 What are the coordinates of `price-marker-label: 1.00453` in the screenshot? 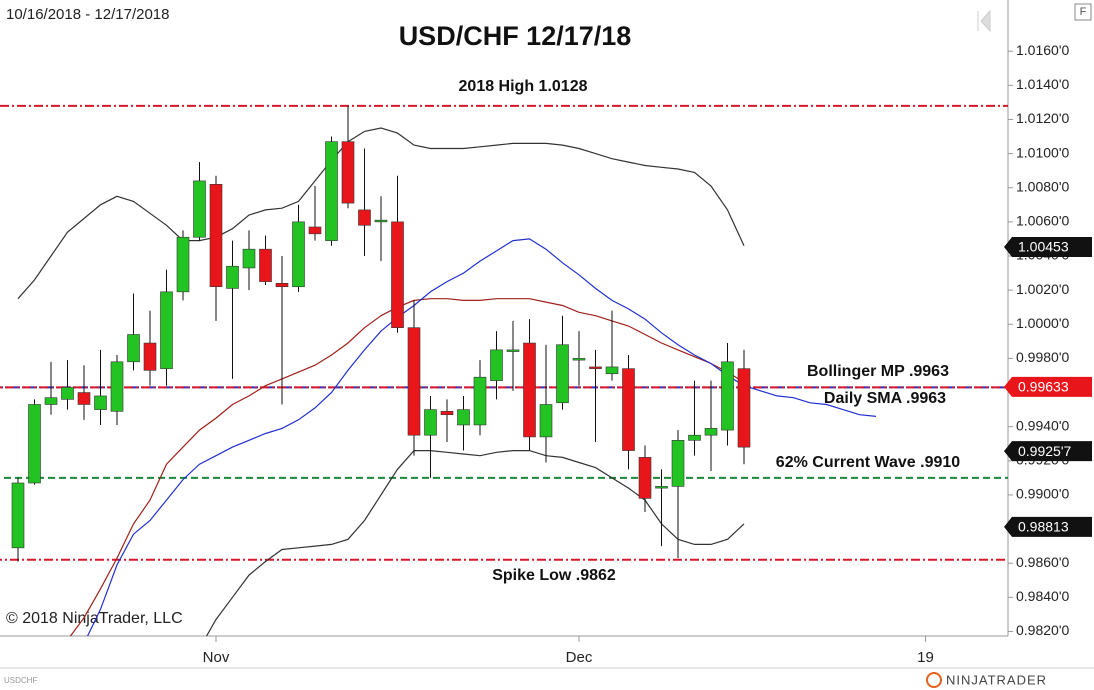 It's located at (1043, 247).